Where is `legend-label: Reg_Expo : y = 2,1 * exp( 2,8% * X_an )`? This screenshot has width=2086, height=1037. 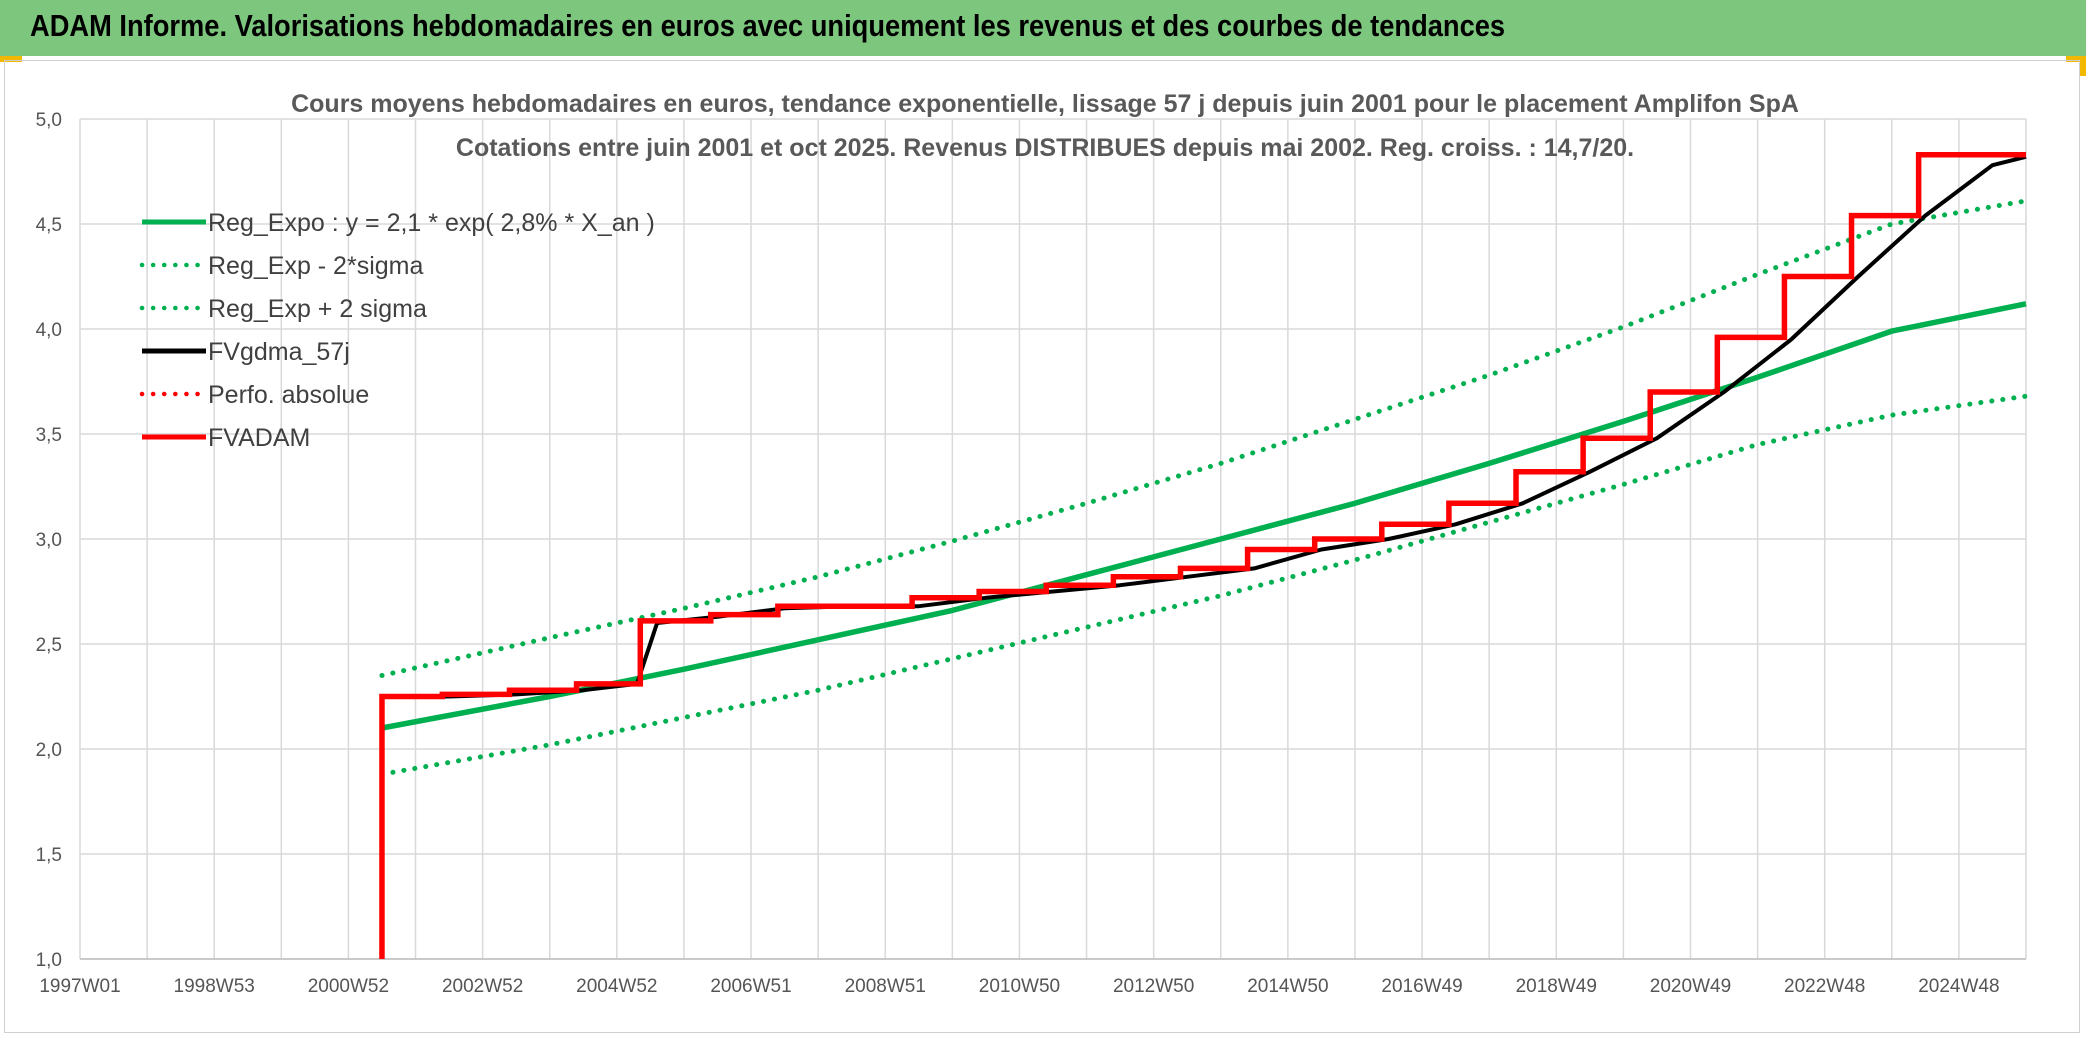 legend-label: Reg_Expo : y = 2,1 * exp( 2,8% * X_an ) is located at coordinates (431, 223).